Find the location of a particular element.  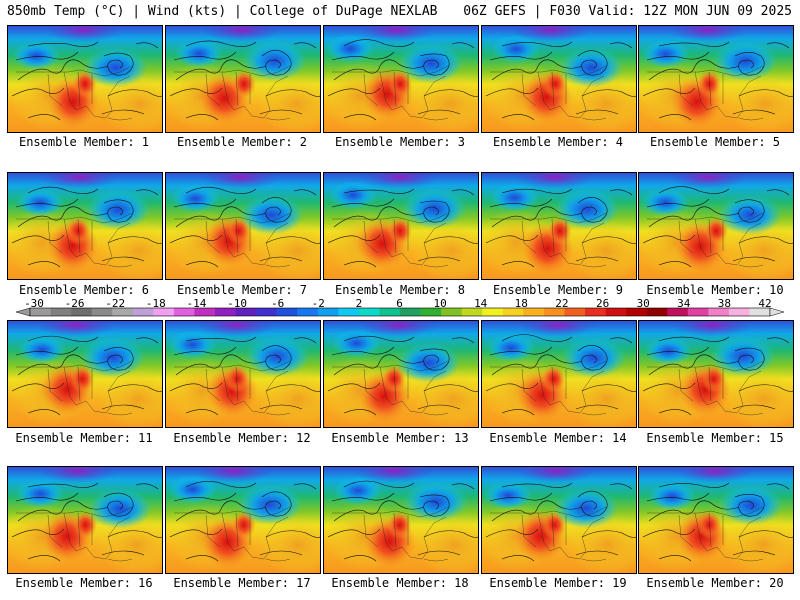

ensemble-member-label: Ensemble Member: 6 is located at coordinates (84, 290).